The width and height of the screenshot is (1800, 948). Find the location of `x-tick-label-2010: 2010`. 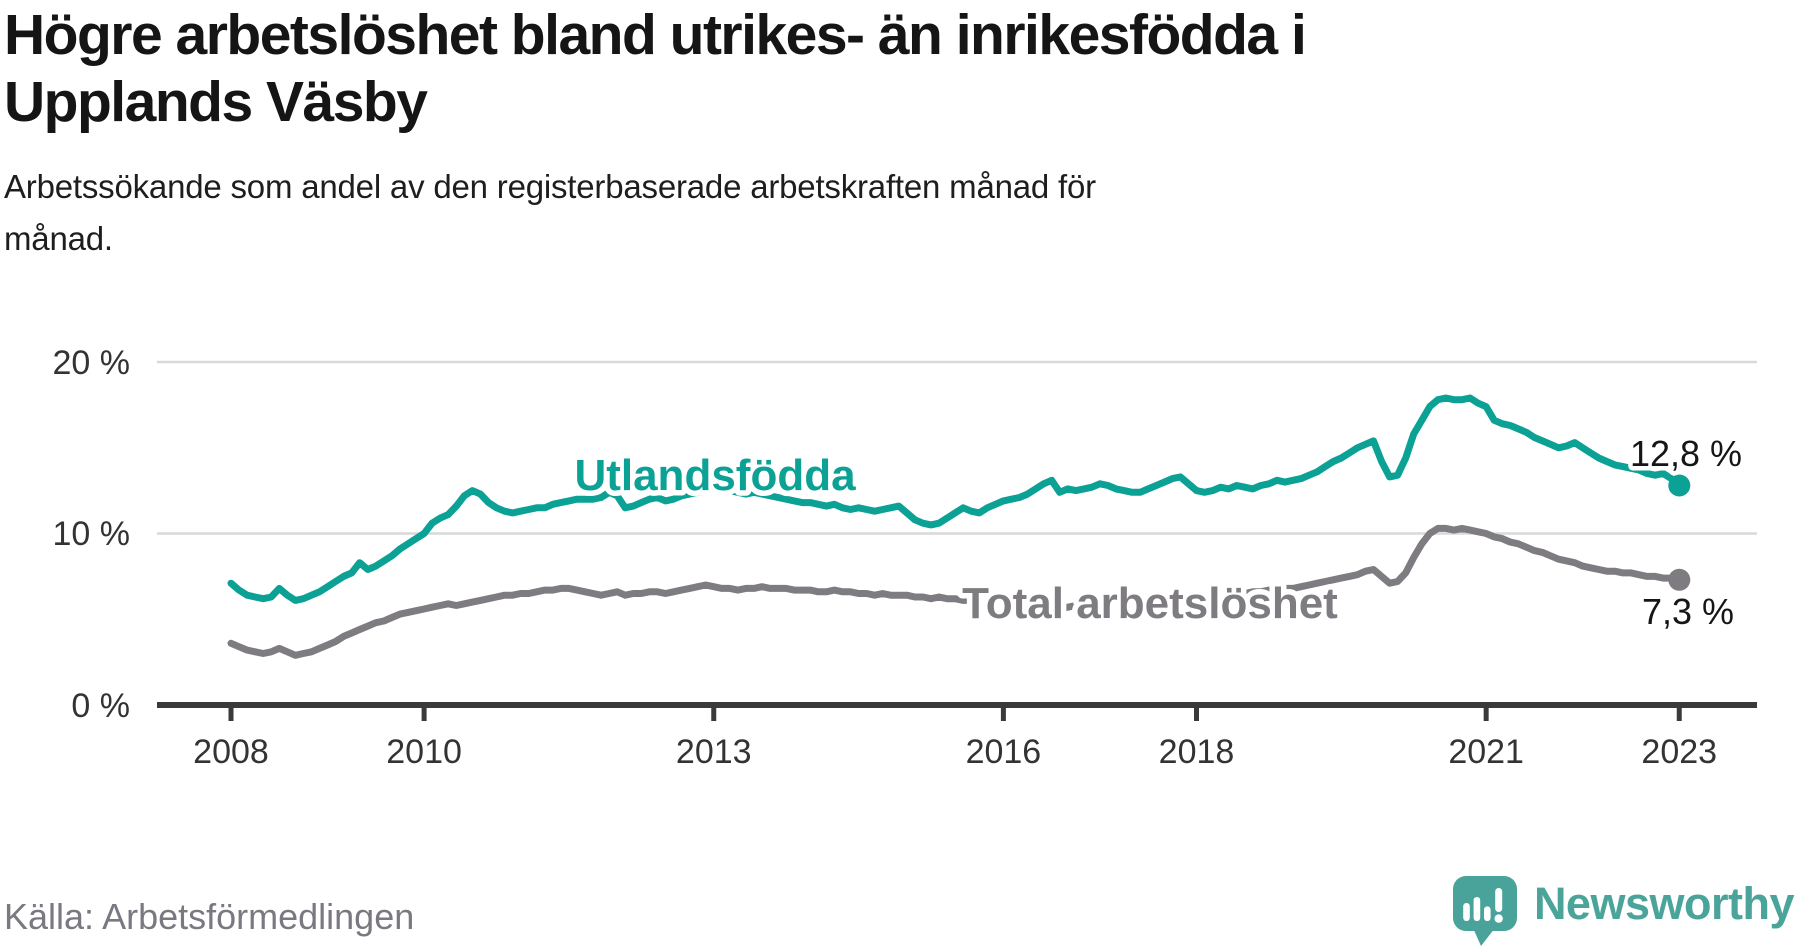

x-tick-label-2010: 2010 is located at coordinates (424, 752).